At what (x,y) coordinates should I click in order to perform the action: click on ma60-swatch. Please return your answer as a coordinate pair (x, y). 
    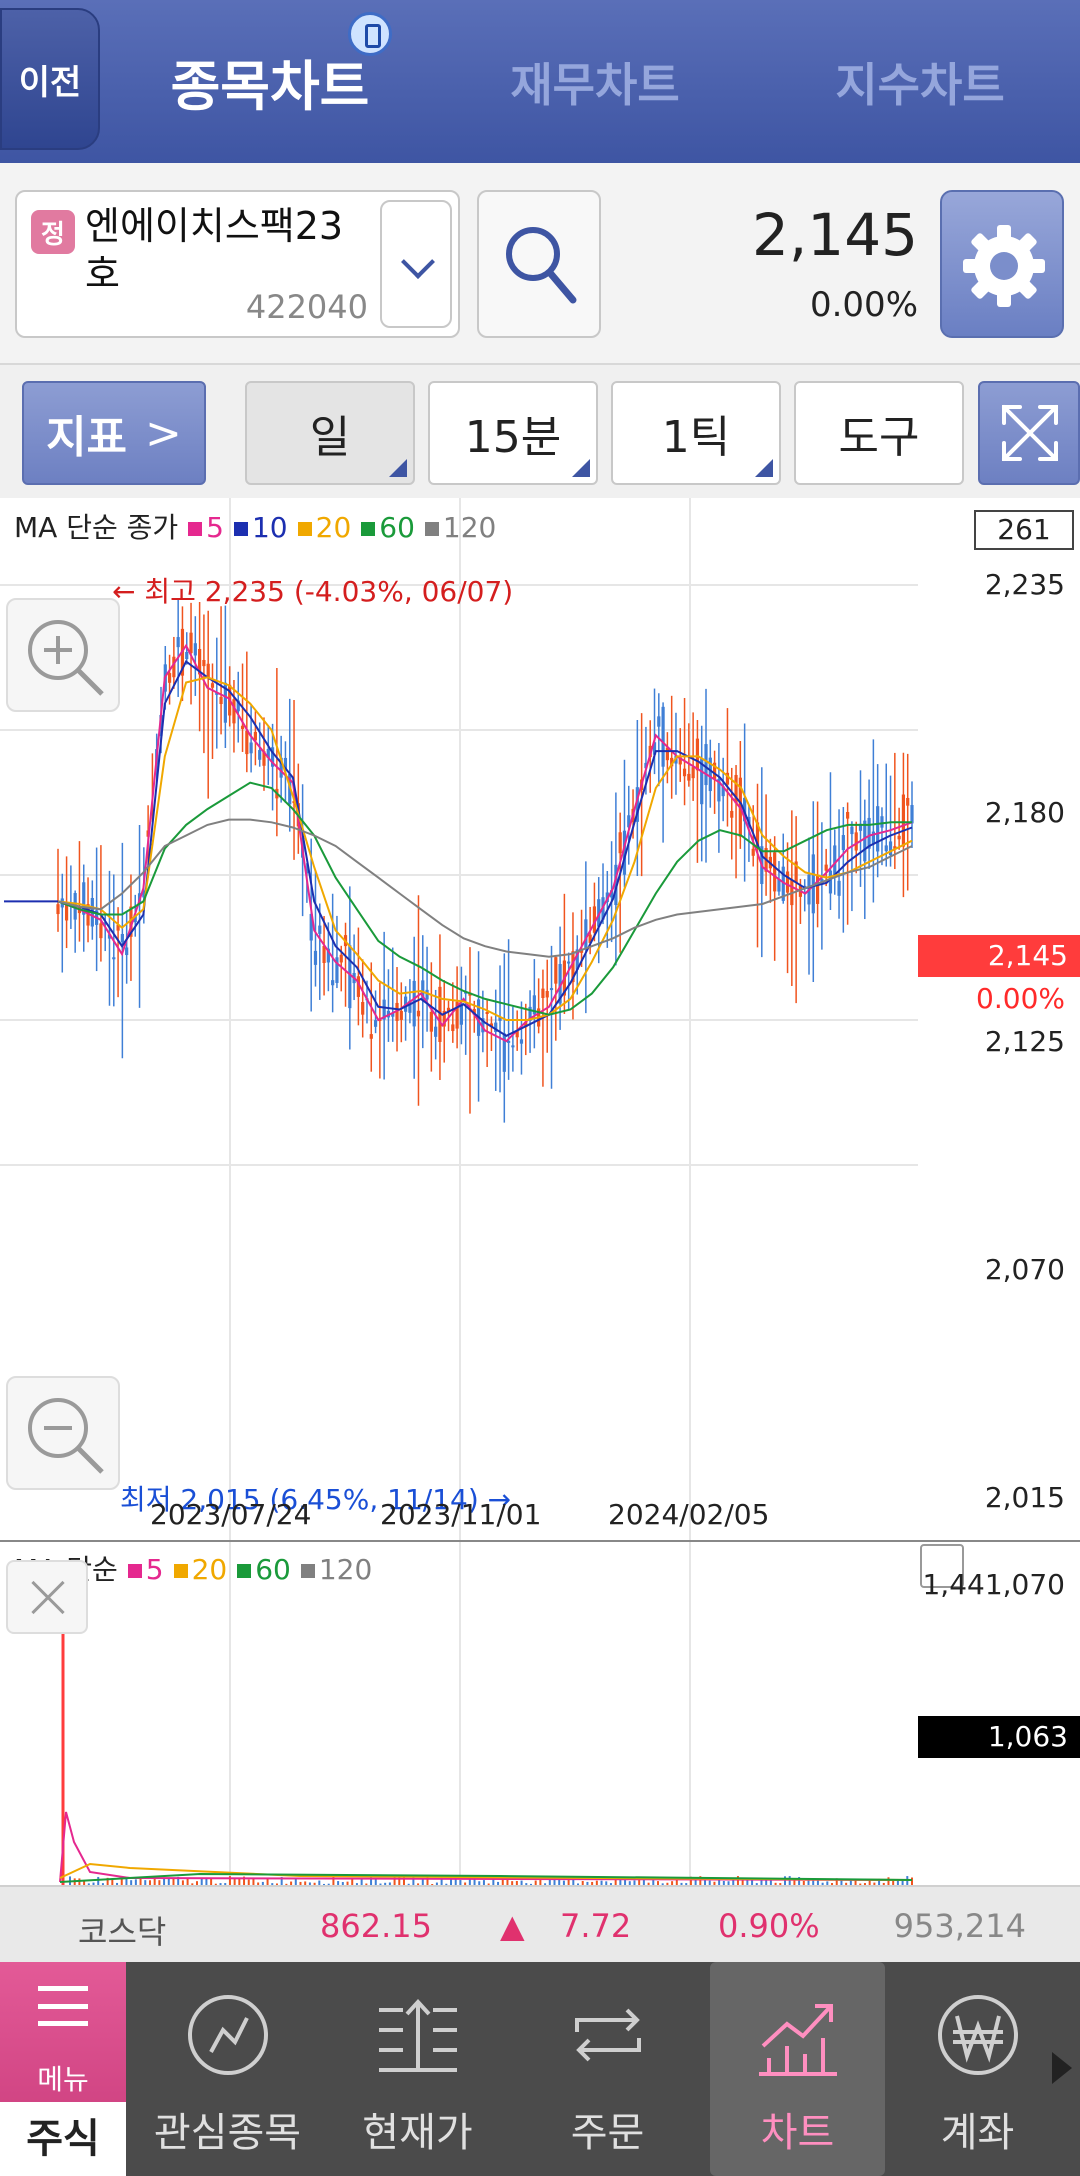
    Looking at the image, I should click on (368, 529).